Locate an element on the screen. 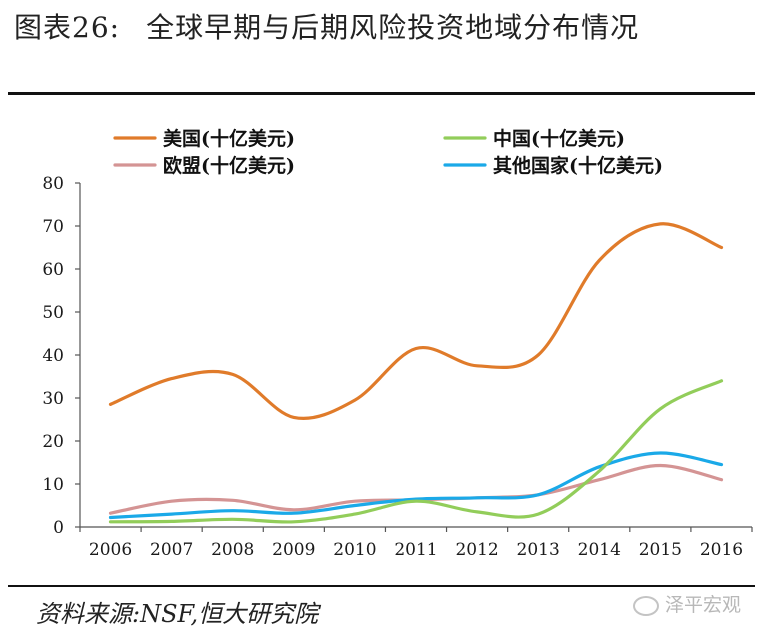 The height and width of the screenshot is (631, 763). wechat-icon is located at coordinates (645, 605).